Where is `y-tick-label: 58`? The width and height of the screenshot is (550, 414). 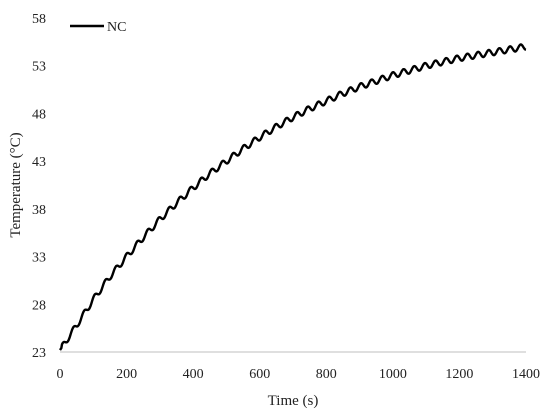
y-tick-label: 58 is located at coordinates (39, 19).